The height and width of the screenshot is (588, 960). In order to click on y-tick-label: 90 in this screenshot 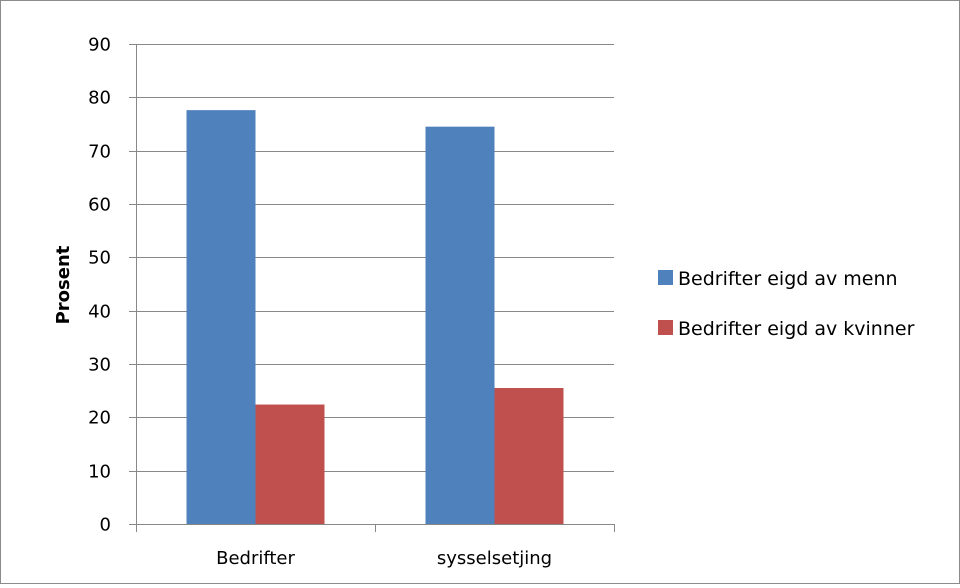, I will do `click(99, 45)`.